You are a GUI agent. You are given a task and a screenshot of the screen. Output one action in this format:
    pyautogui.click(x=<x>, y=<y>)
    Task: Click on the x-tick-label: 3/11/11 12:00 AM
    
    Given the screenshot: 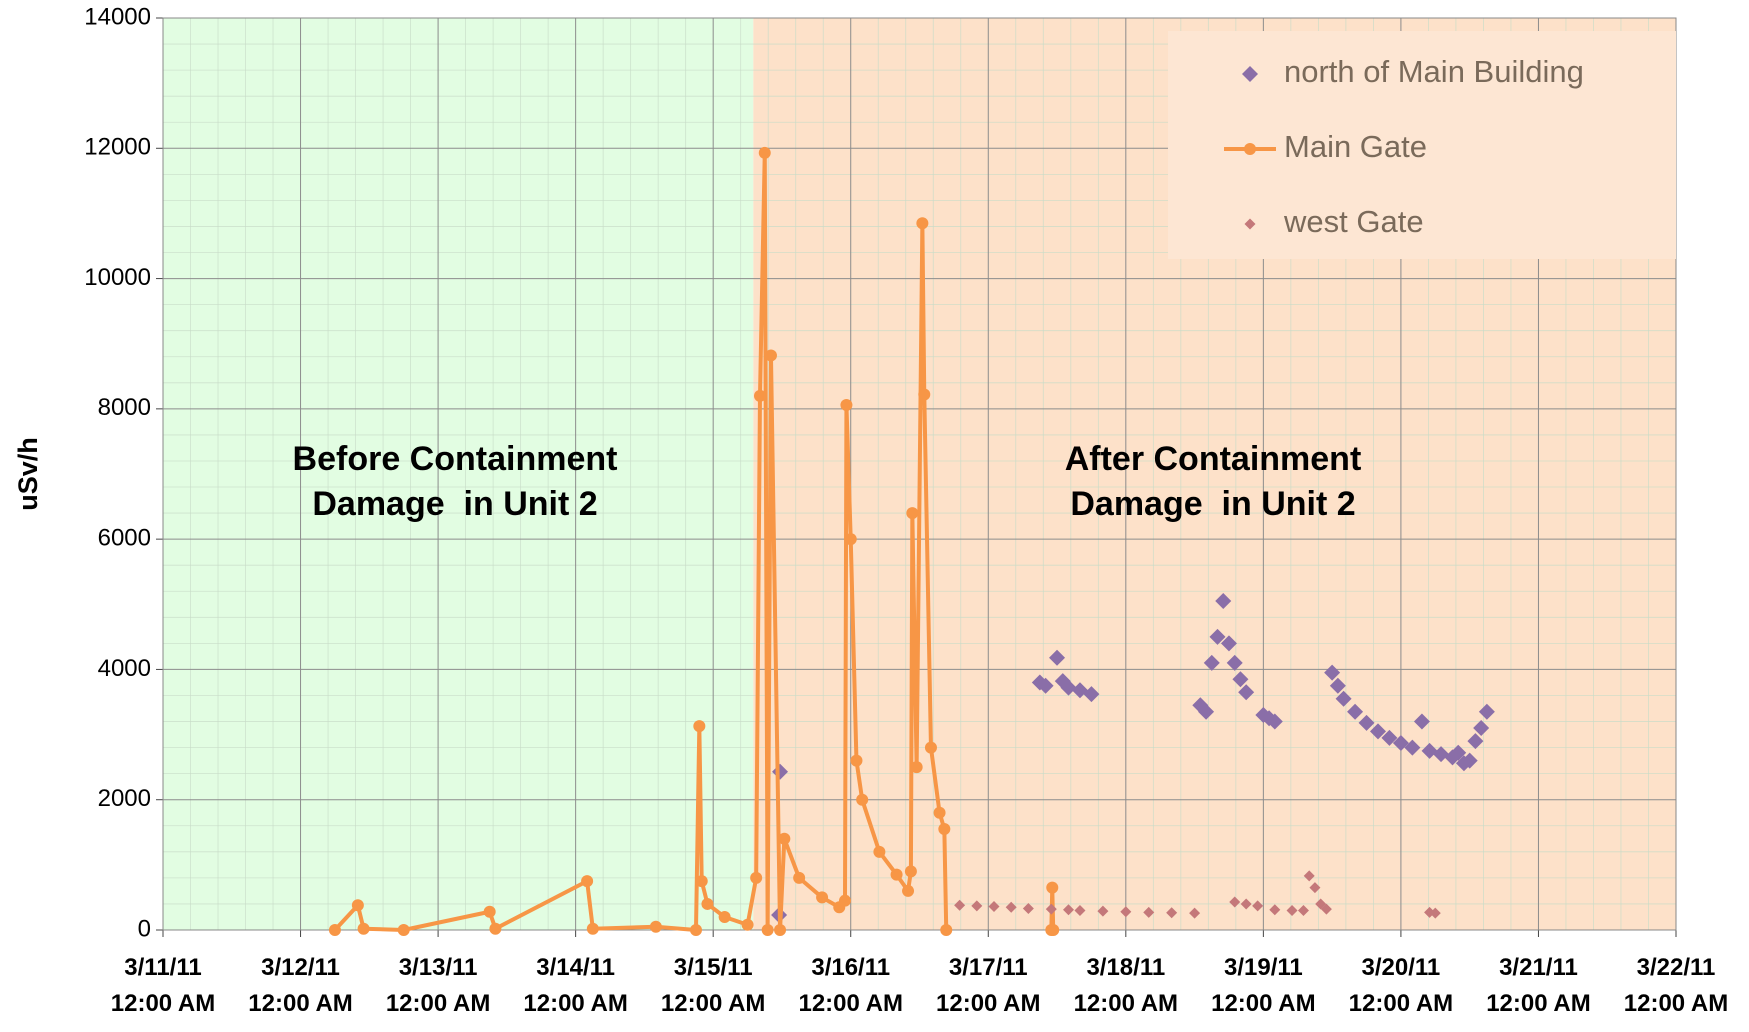 What is the action you would take?
    pyautogui.click(x=163, y=985)
    